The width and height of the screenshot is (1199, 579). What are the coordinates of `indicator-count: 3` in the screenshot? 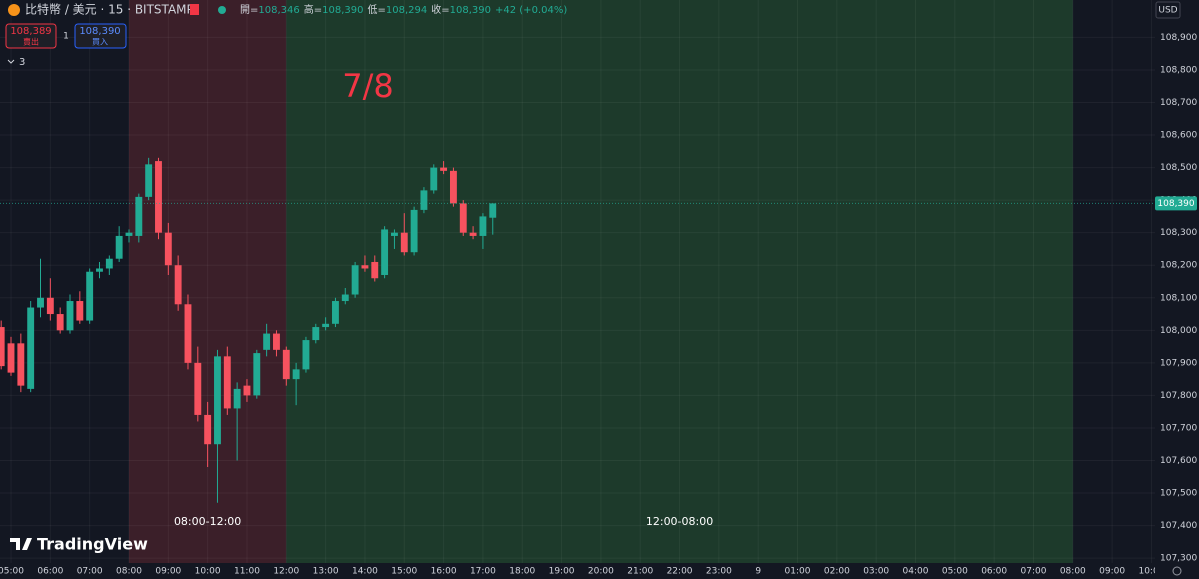 It's located at (22, 62).